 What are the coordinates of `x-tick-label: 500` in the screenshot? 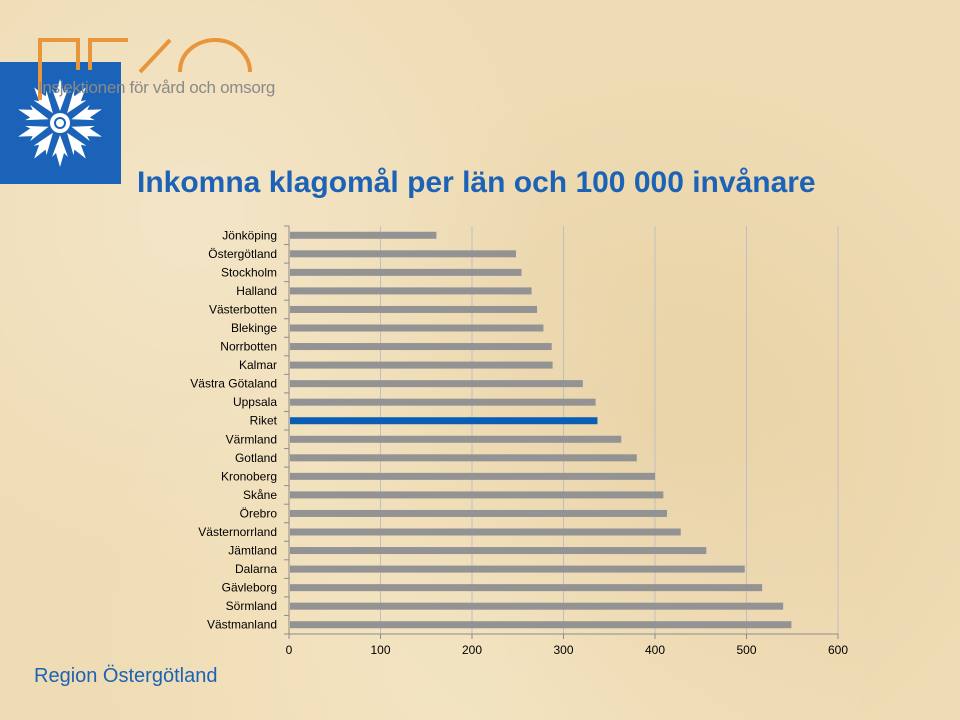 It's located at (746, 650).